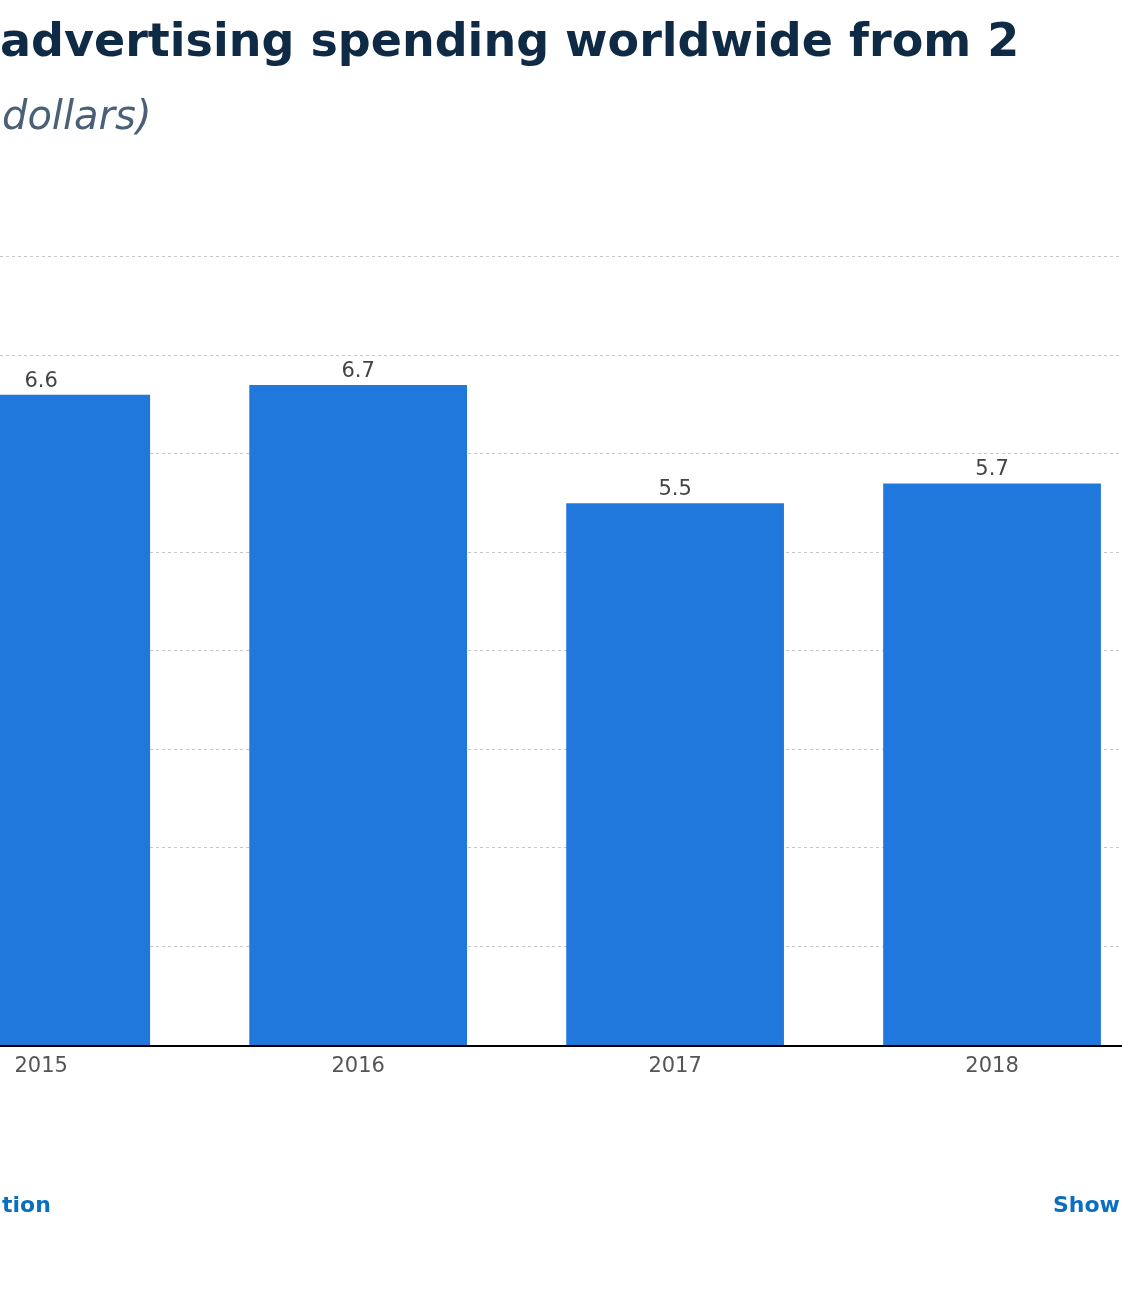 Image resolution: width=1122 pixels, height=1296 pixels. Describe the element at coordinates (675, 1065) in the screenshot. I see `x-tick-label: 2017` at that location.